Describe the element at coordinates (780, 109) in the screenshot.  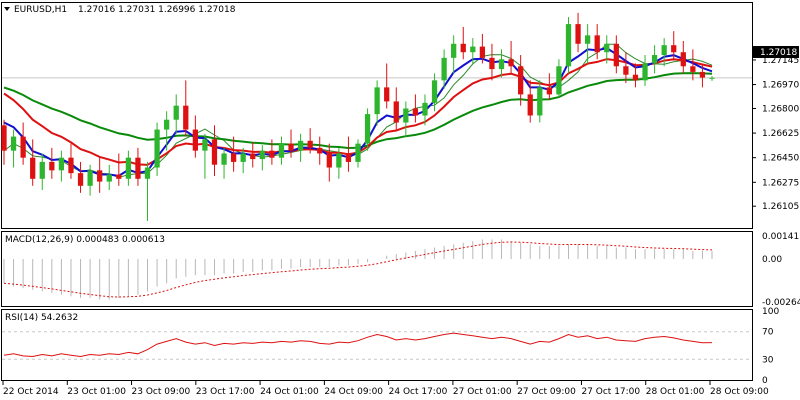
I see `price-tick-label: 1.26800` at that location.